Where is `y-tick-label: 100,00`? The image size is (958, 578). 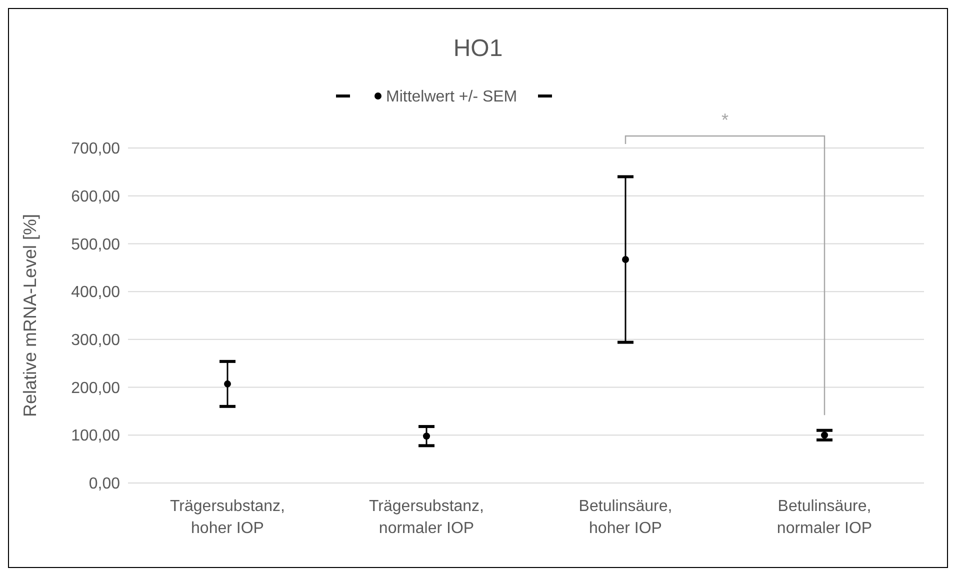 y-tick-label: 100,00 is located at coordinates (95, 436).